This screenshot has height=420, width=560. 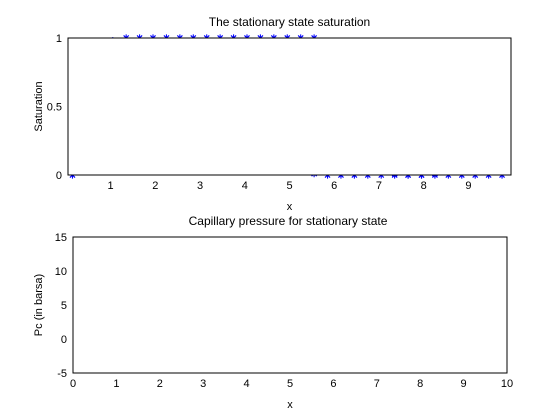 What do you see at coordinates (54, 108) in the screenshot?
I see `y-tick-label: 0.5` at bounding box center [54, 108].